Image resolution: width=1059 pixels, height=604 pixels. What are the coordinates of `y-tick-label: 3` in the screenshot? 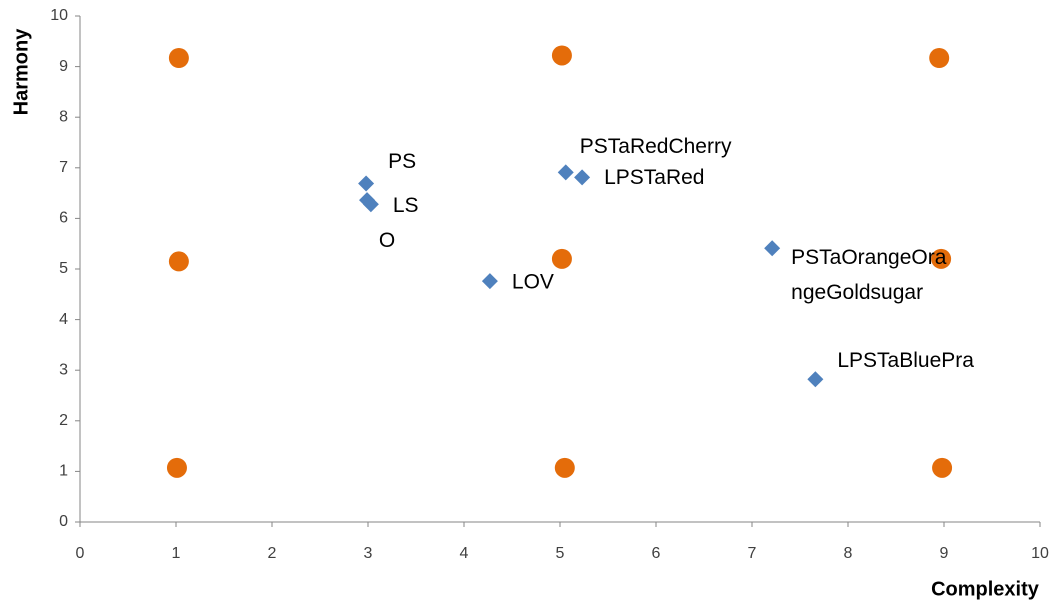 It's located at (63, 369).